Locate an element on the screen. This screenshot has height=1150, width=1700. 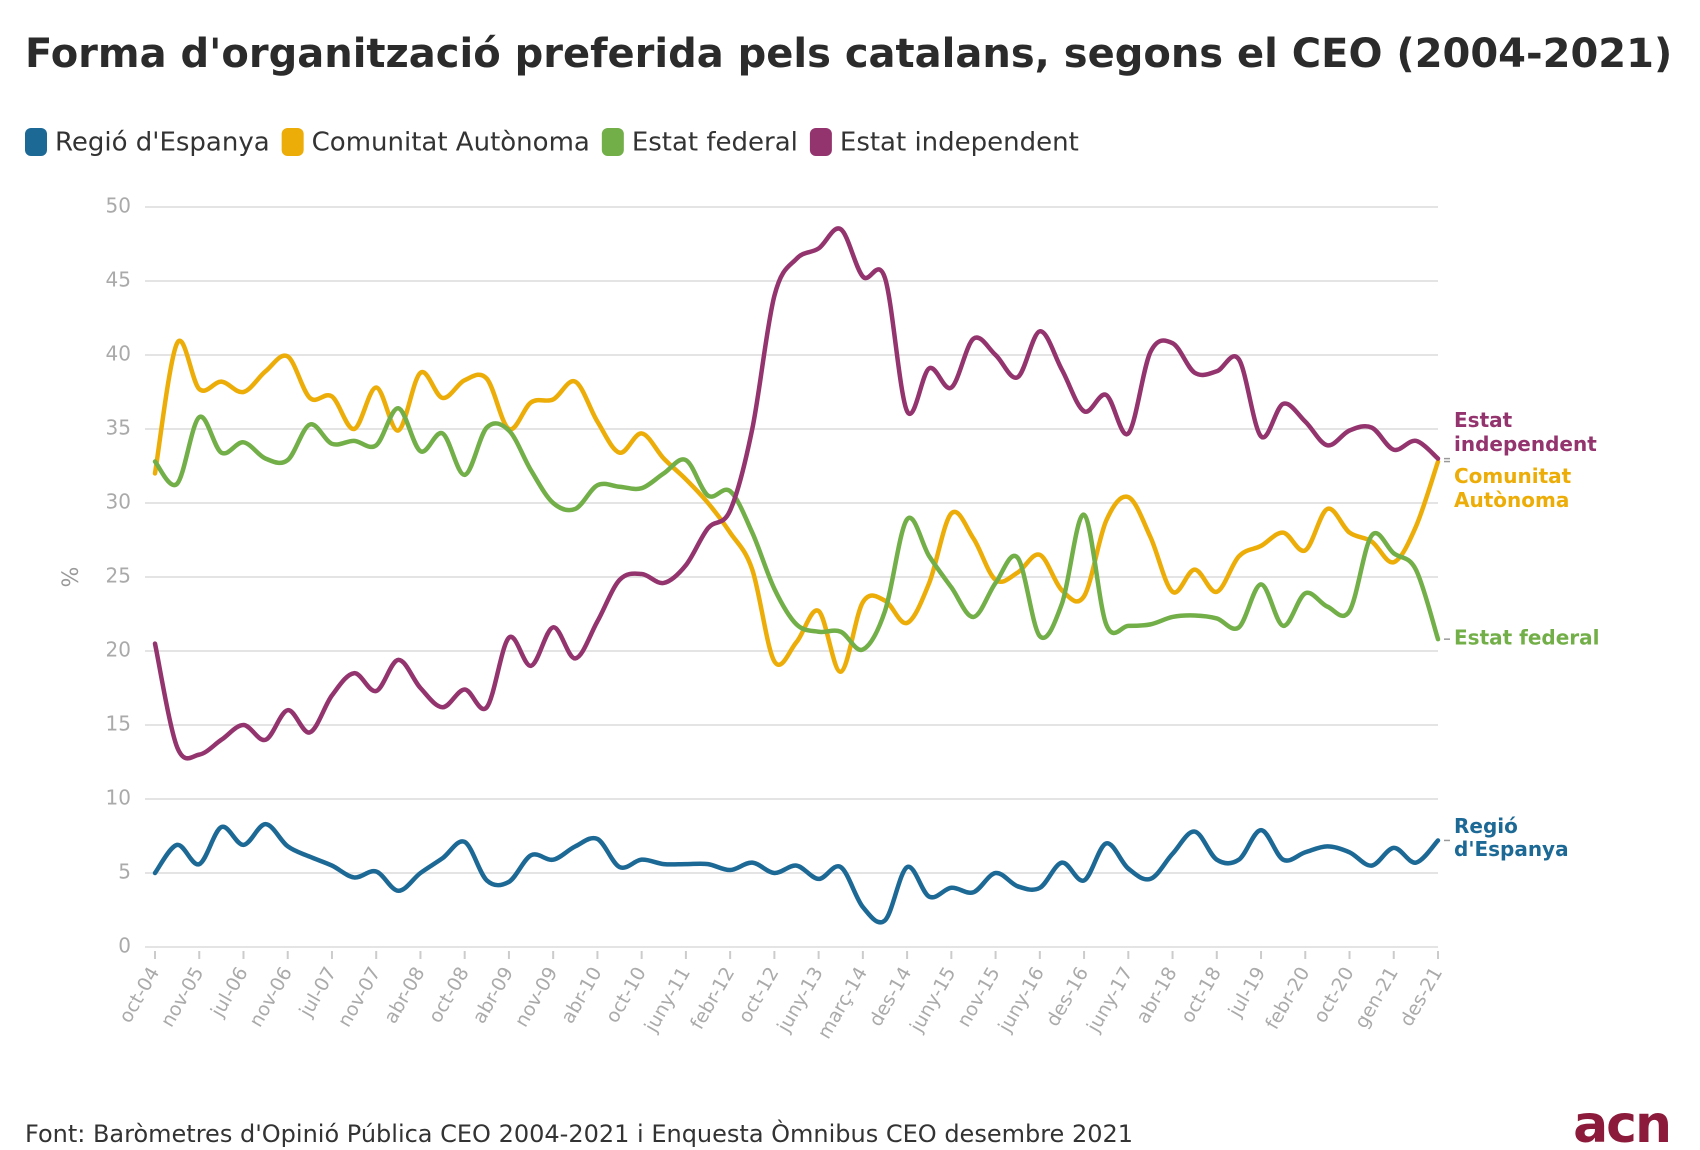
legend-label: Estat independent is located at coordinates (959, 143).